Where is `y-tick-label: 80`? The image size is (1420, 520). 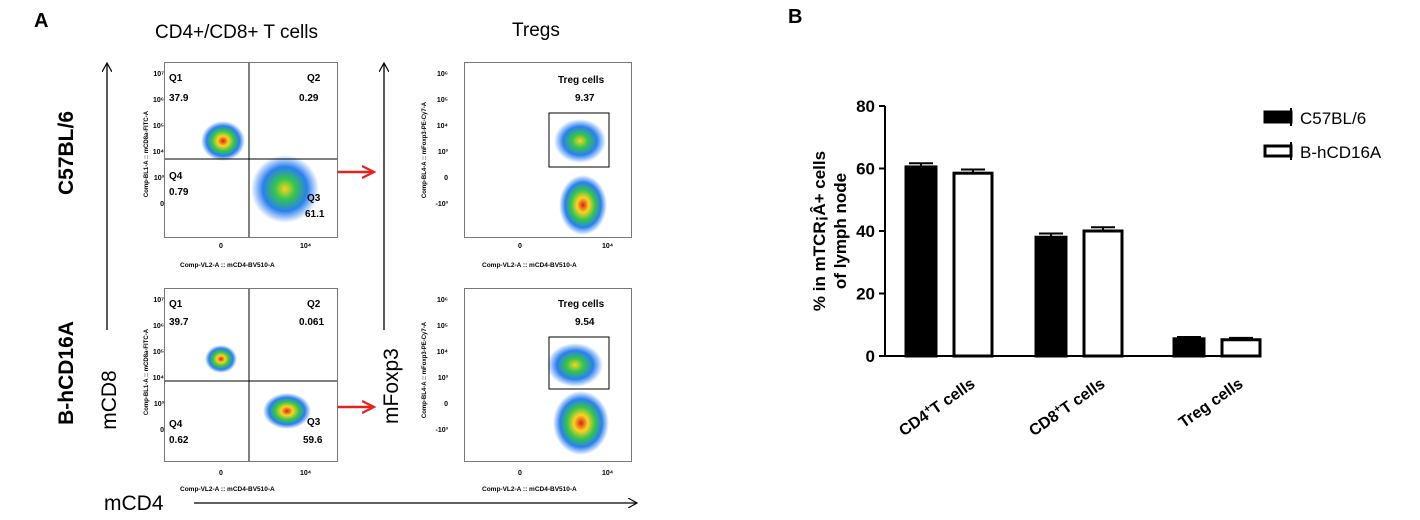
y-tick-label: 80 is located at coordinates (865, 106).